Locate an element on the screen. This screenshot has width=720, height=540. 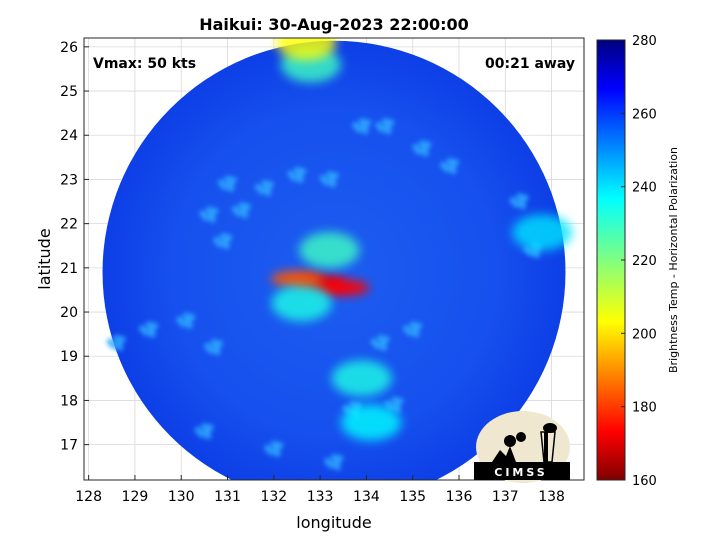
x-tick-label: 128 is located at coordinates (88, 497).